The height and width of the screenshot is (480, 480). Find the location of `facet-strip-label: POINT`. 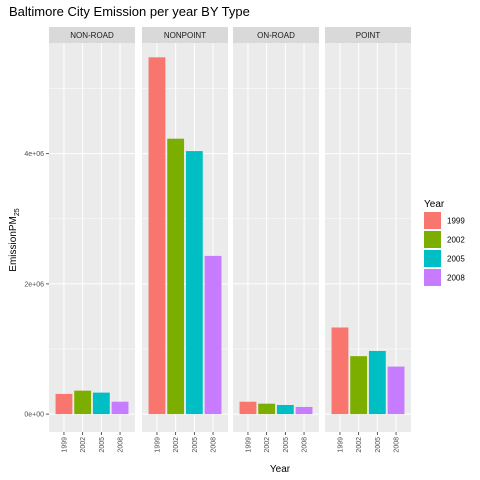

facet-strip-label: POINT is located at coordinates (368, 35).